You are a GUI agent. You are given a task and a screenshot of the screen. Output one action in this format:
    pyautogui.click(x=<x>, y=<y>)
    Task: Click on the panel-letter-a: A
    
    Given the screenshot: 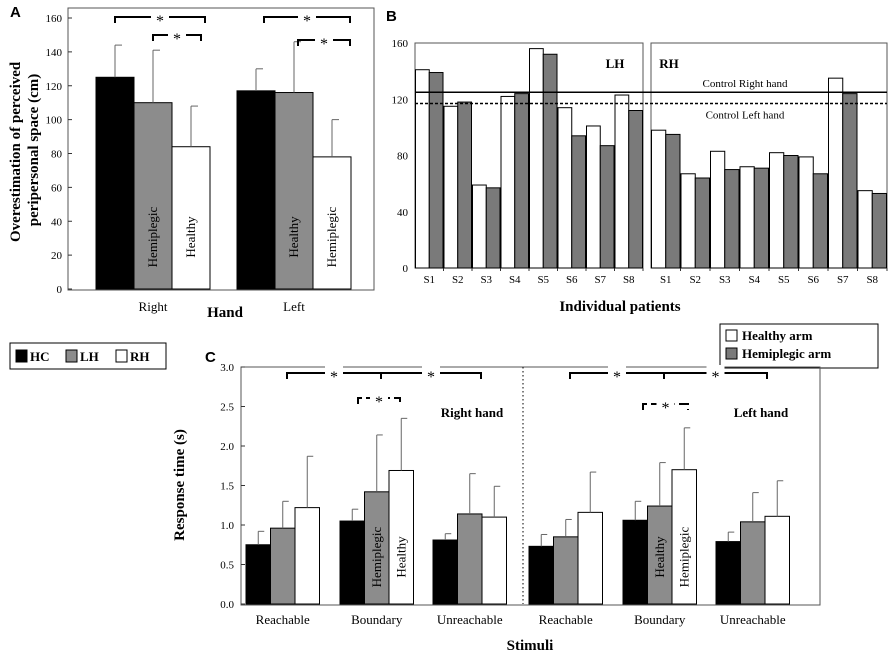 What is the action you would take?
    pyautogui.click(x=15, y=12)
    